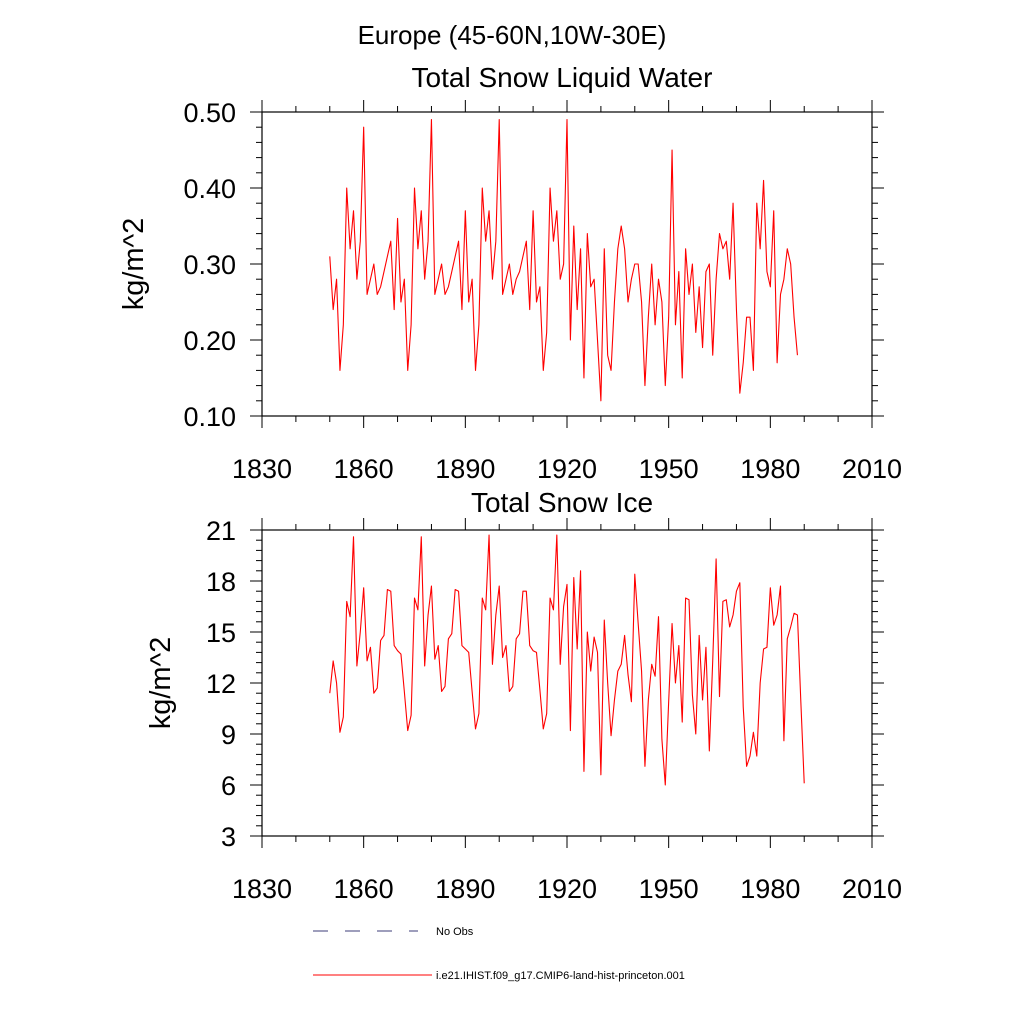 Image resolution: width=1024 pixels, height=1024 pixels. Describe the element at coordinates (228, 735) in the screenshot. I see `y-tick-label: 9` at that location.